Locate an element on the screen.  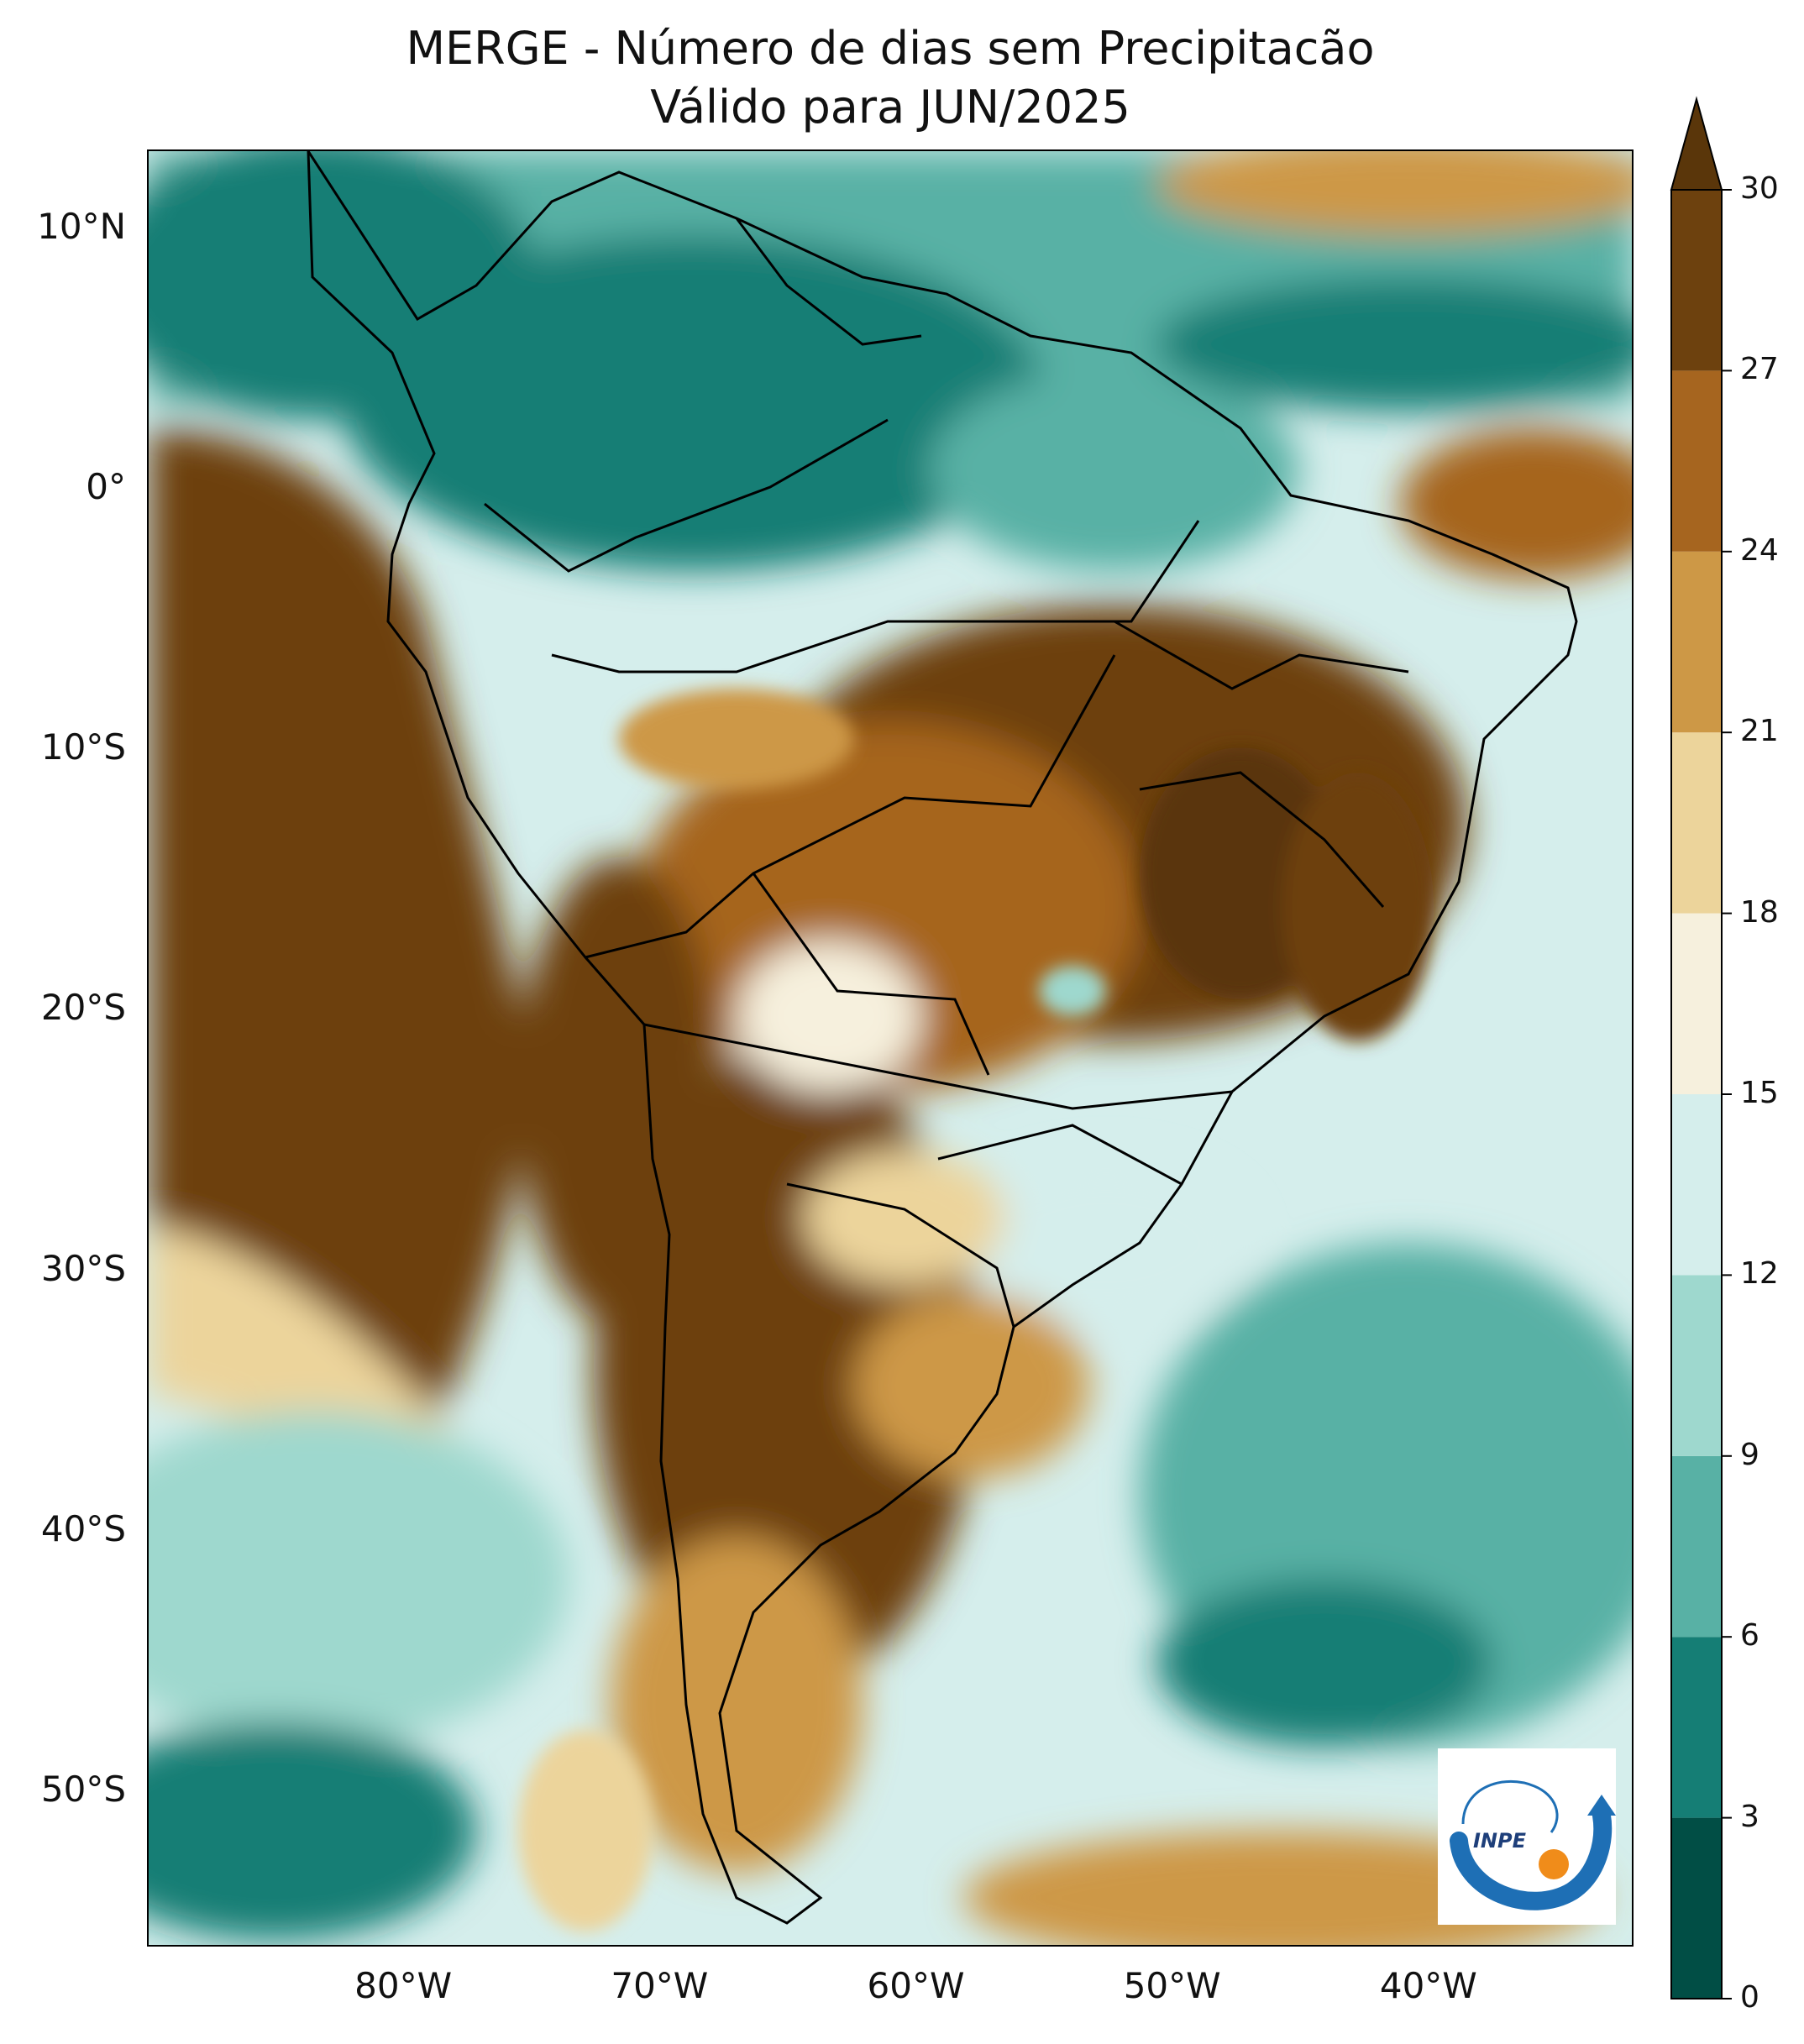
lat-tick-label: 0° is located at coordinates (106, 487).